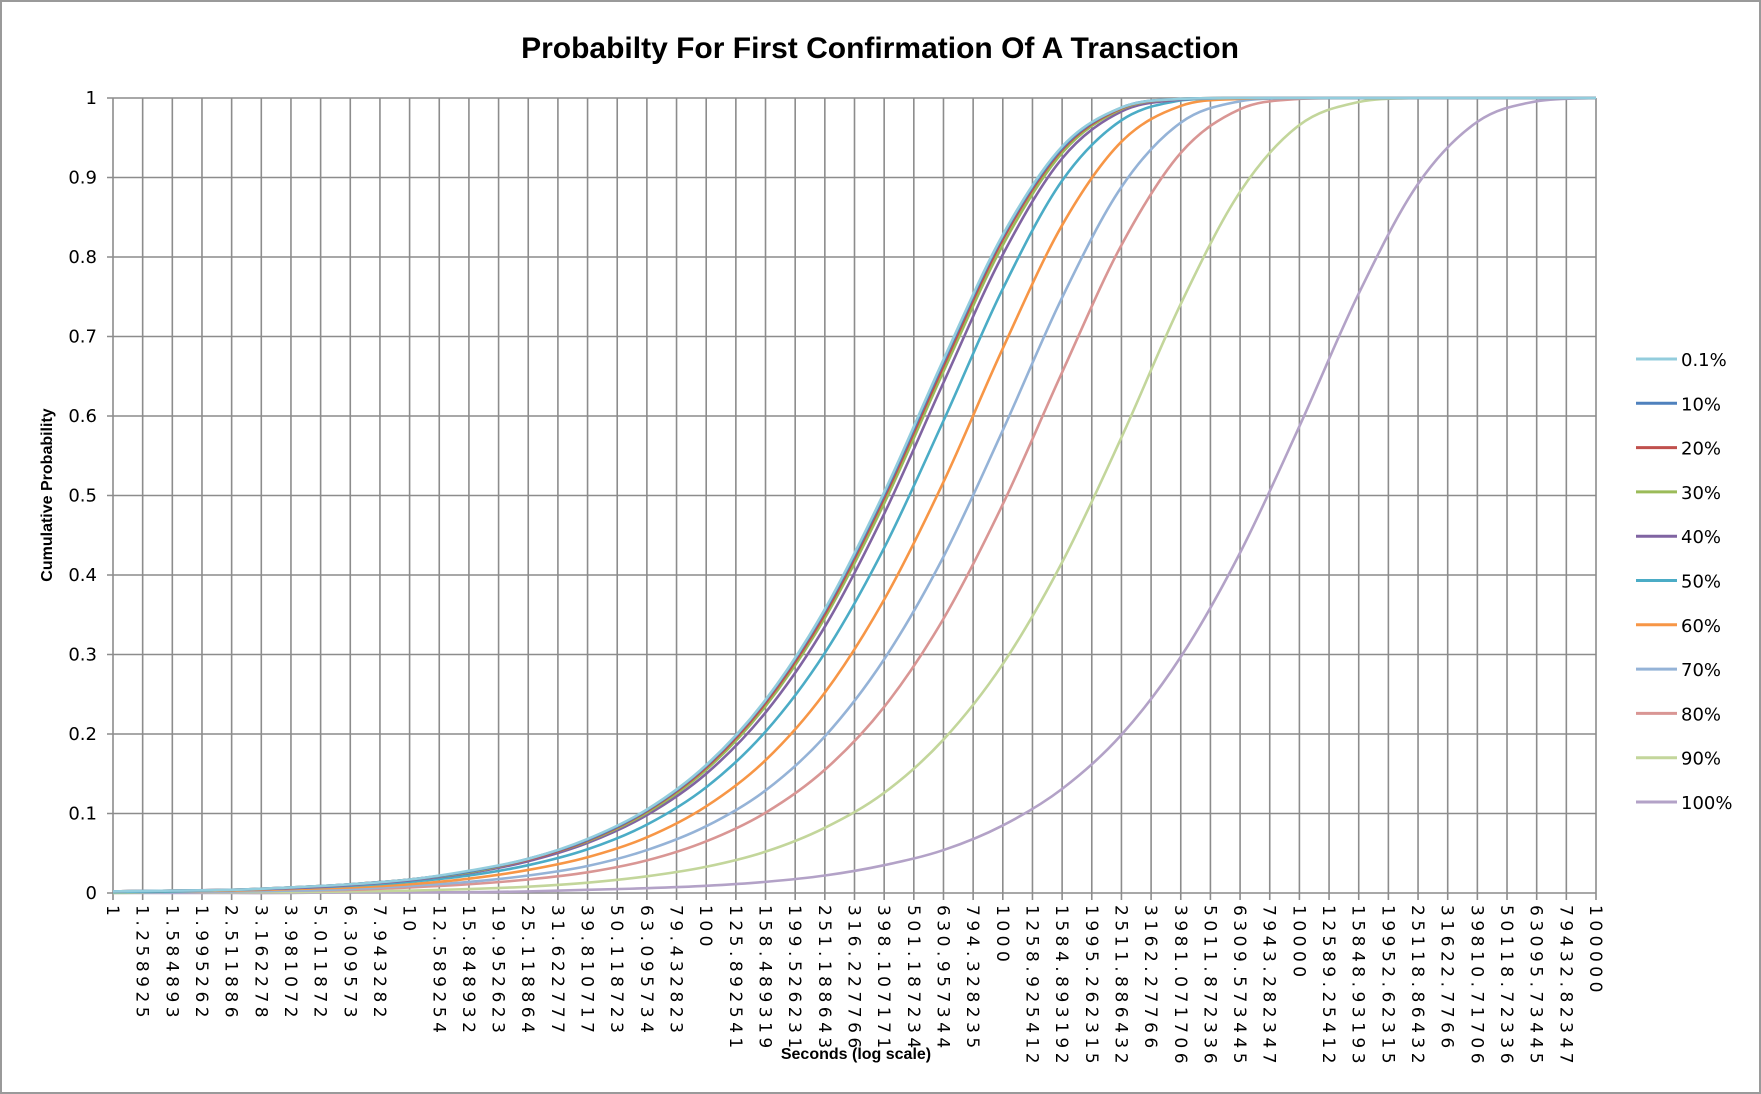 This screenshot has height=1094, width=1761. Describe the element at coordinates (1447, 979) in the screenshot. I see `x-tick-label: 31622.7766` at that location.